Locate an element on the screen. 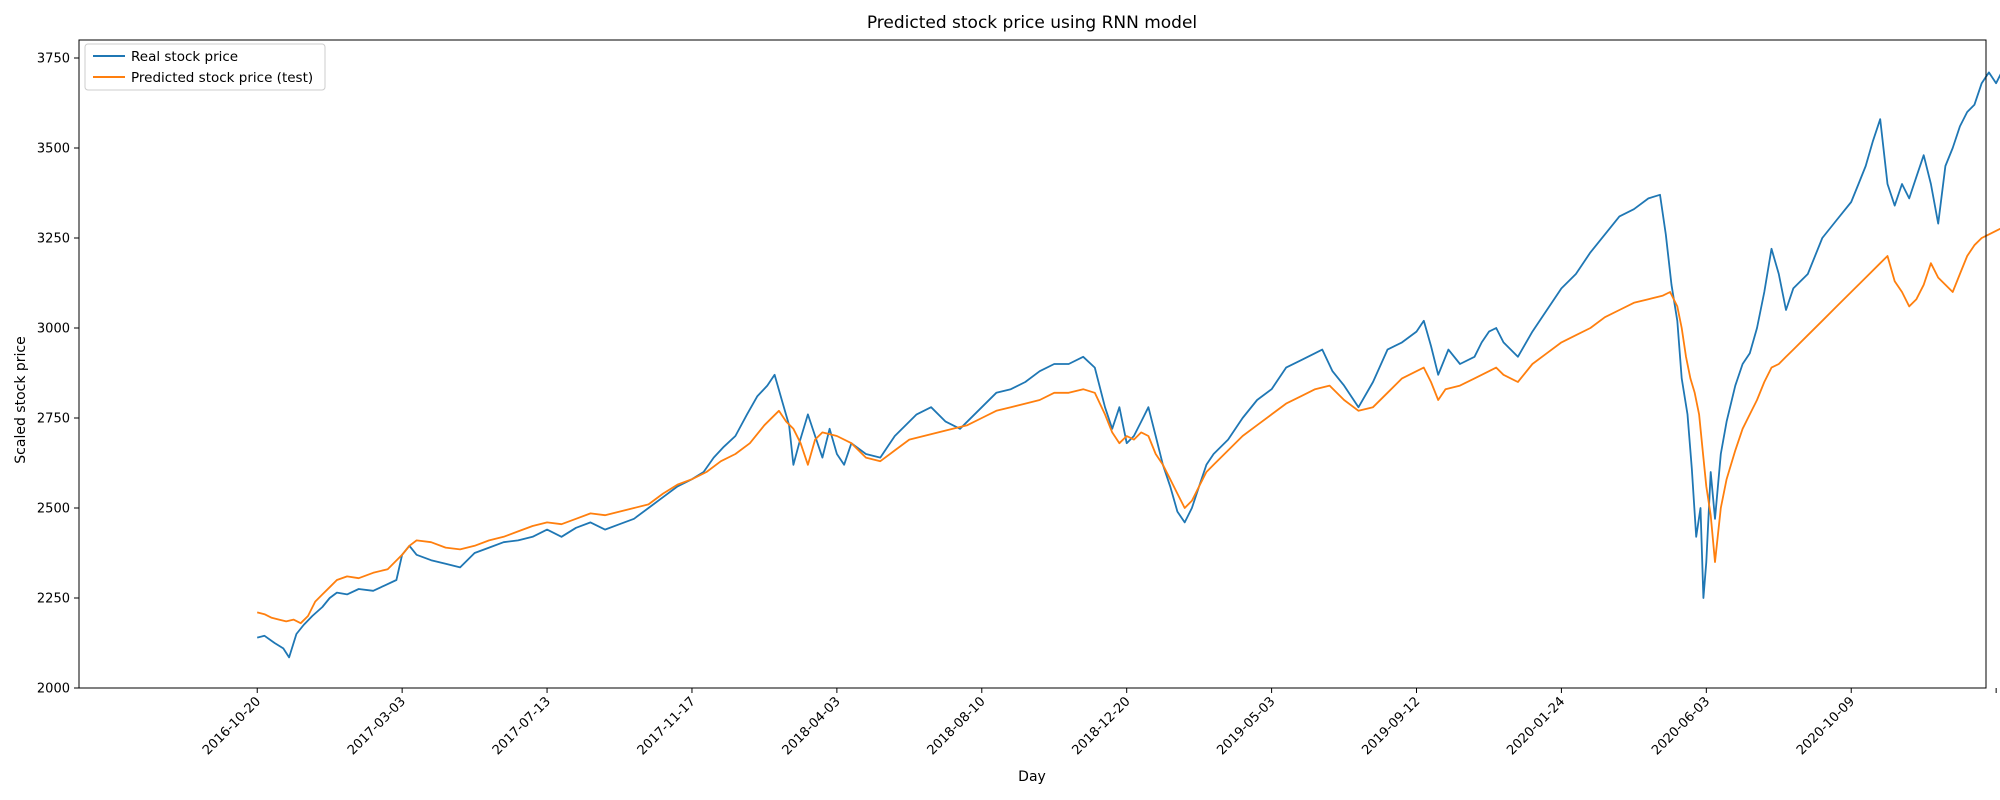 The width and height of the screenshot is (2000, 800). legend-box is located at coordinates (205, 67).